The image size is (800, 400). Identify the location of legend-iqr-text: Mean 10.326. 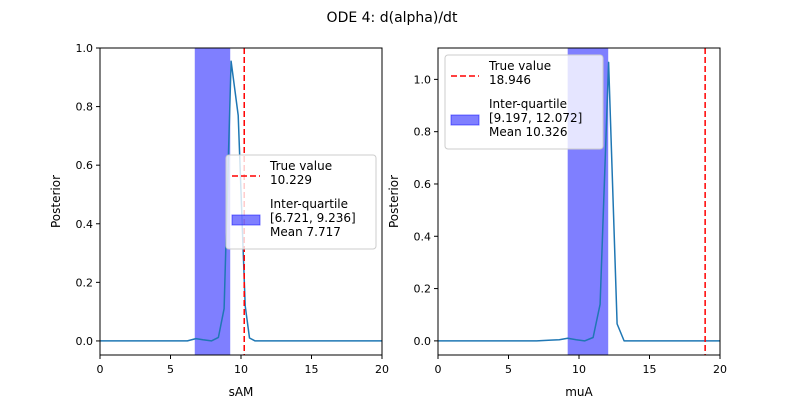
(528, 132).